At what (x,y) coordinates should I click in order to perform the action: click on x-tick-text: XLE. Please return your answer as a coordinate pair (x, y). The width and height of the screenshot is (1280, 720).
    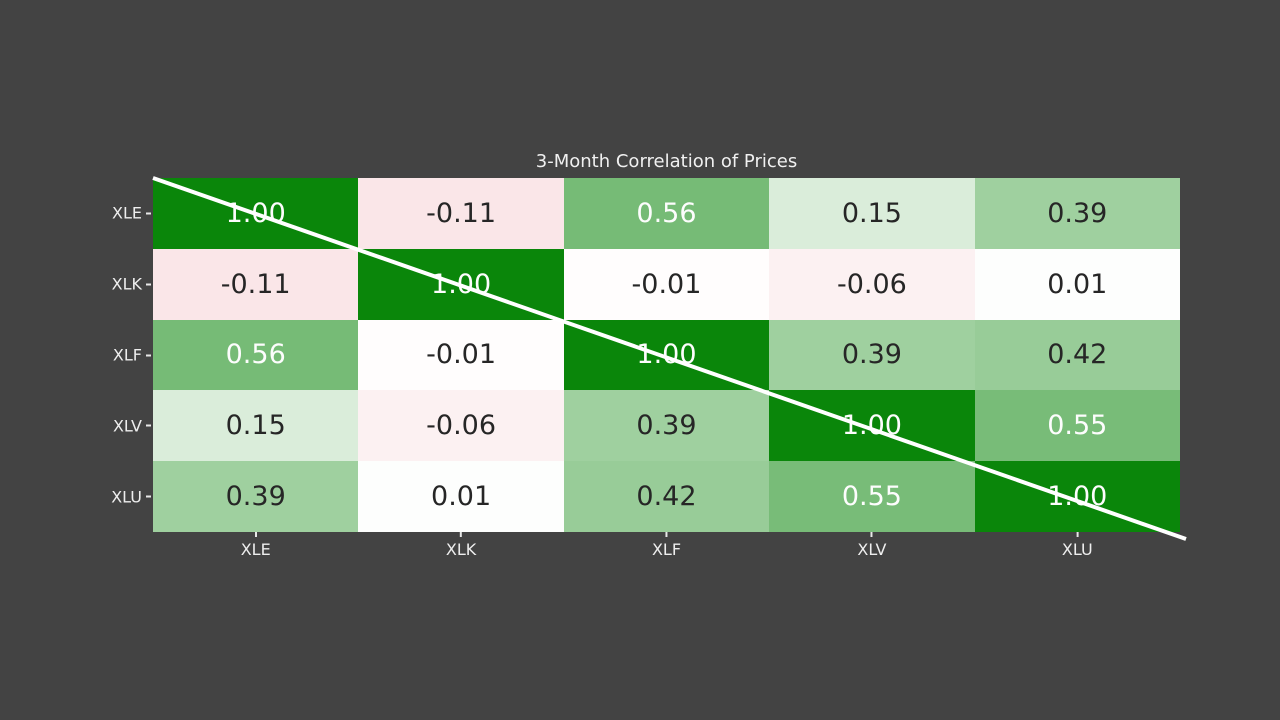
    Looking at the image, I should click on (255, 549).